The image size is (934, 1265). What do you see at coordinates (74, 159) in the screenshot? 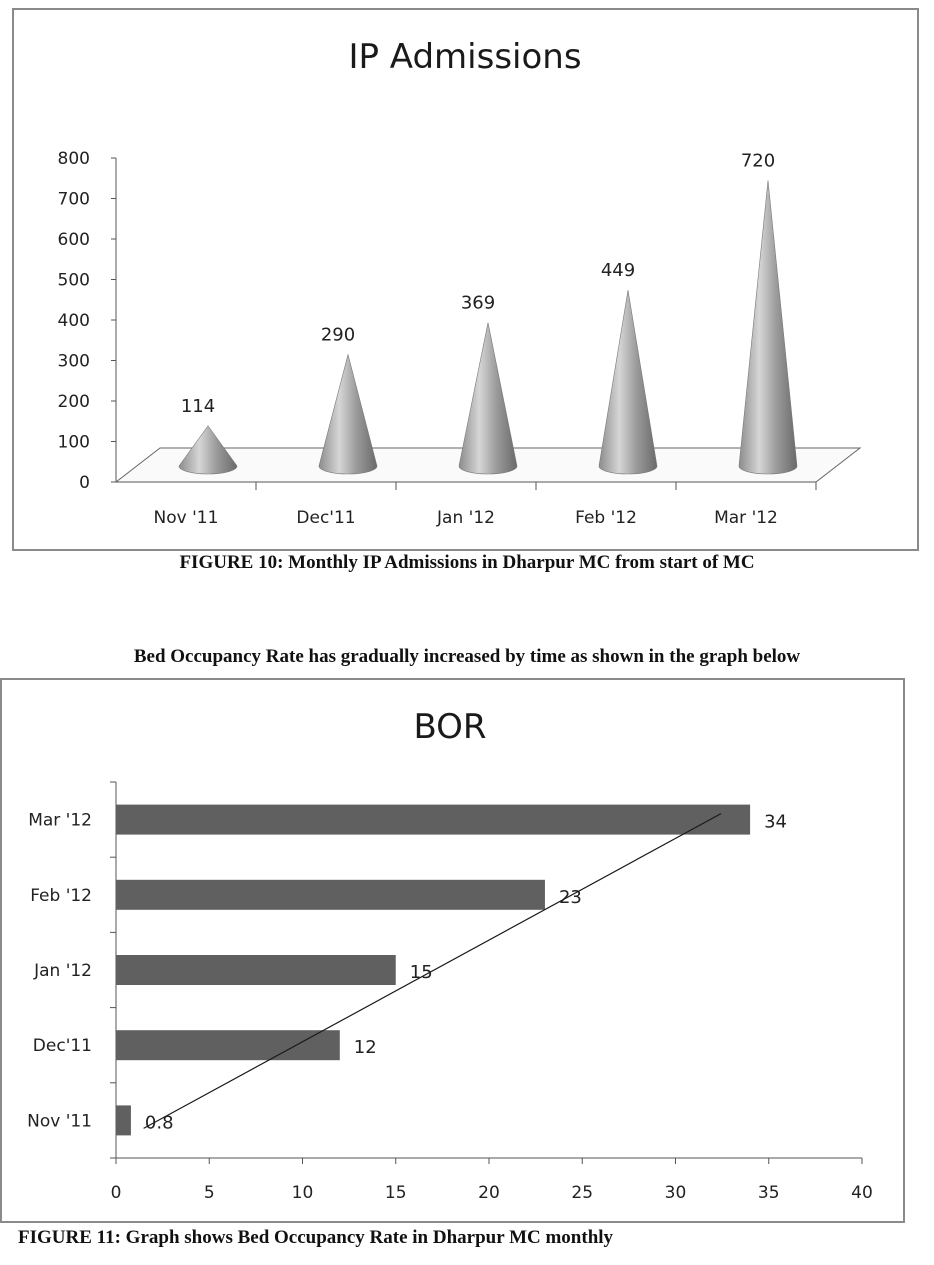
I see `y-tick-label: 800` at bounding box center [74, 159].